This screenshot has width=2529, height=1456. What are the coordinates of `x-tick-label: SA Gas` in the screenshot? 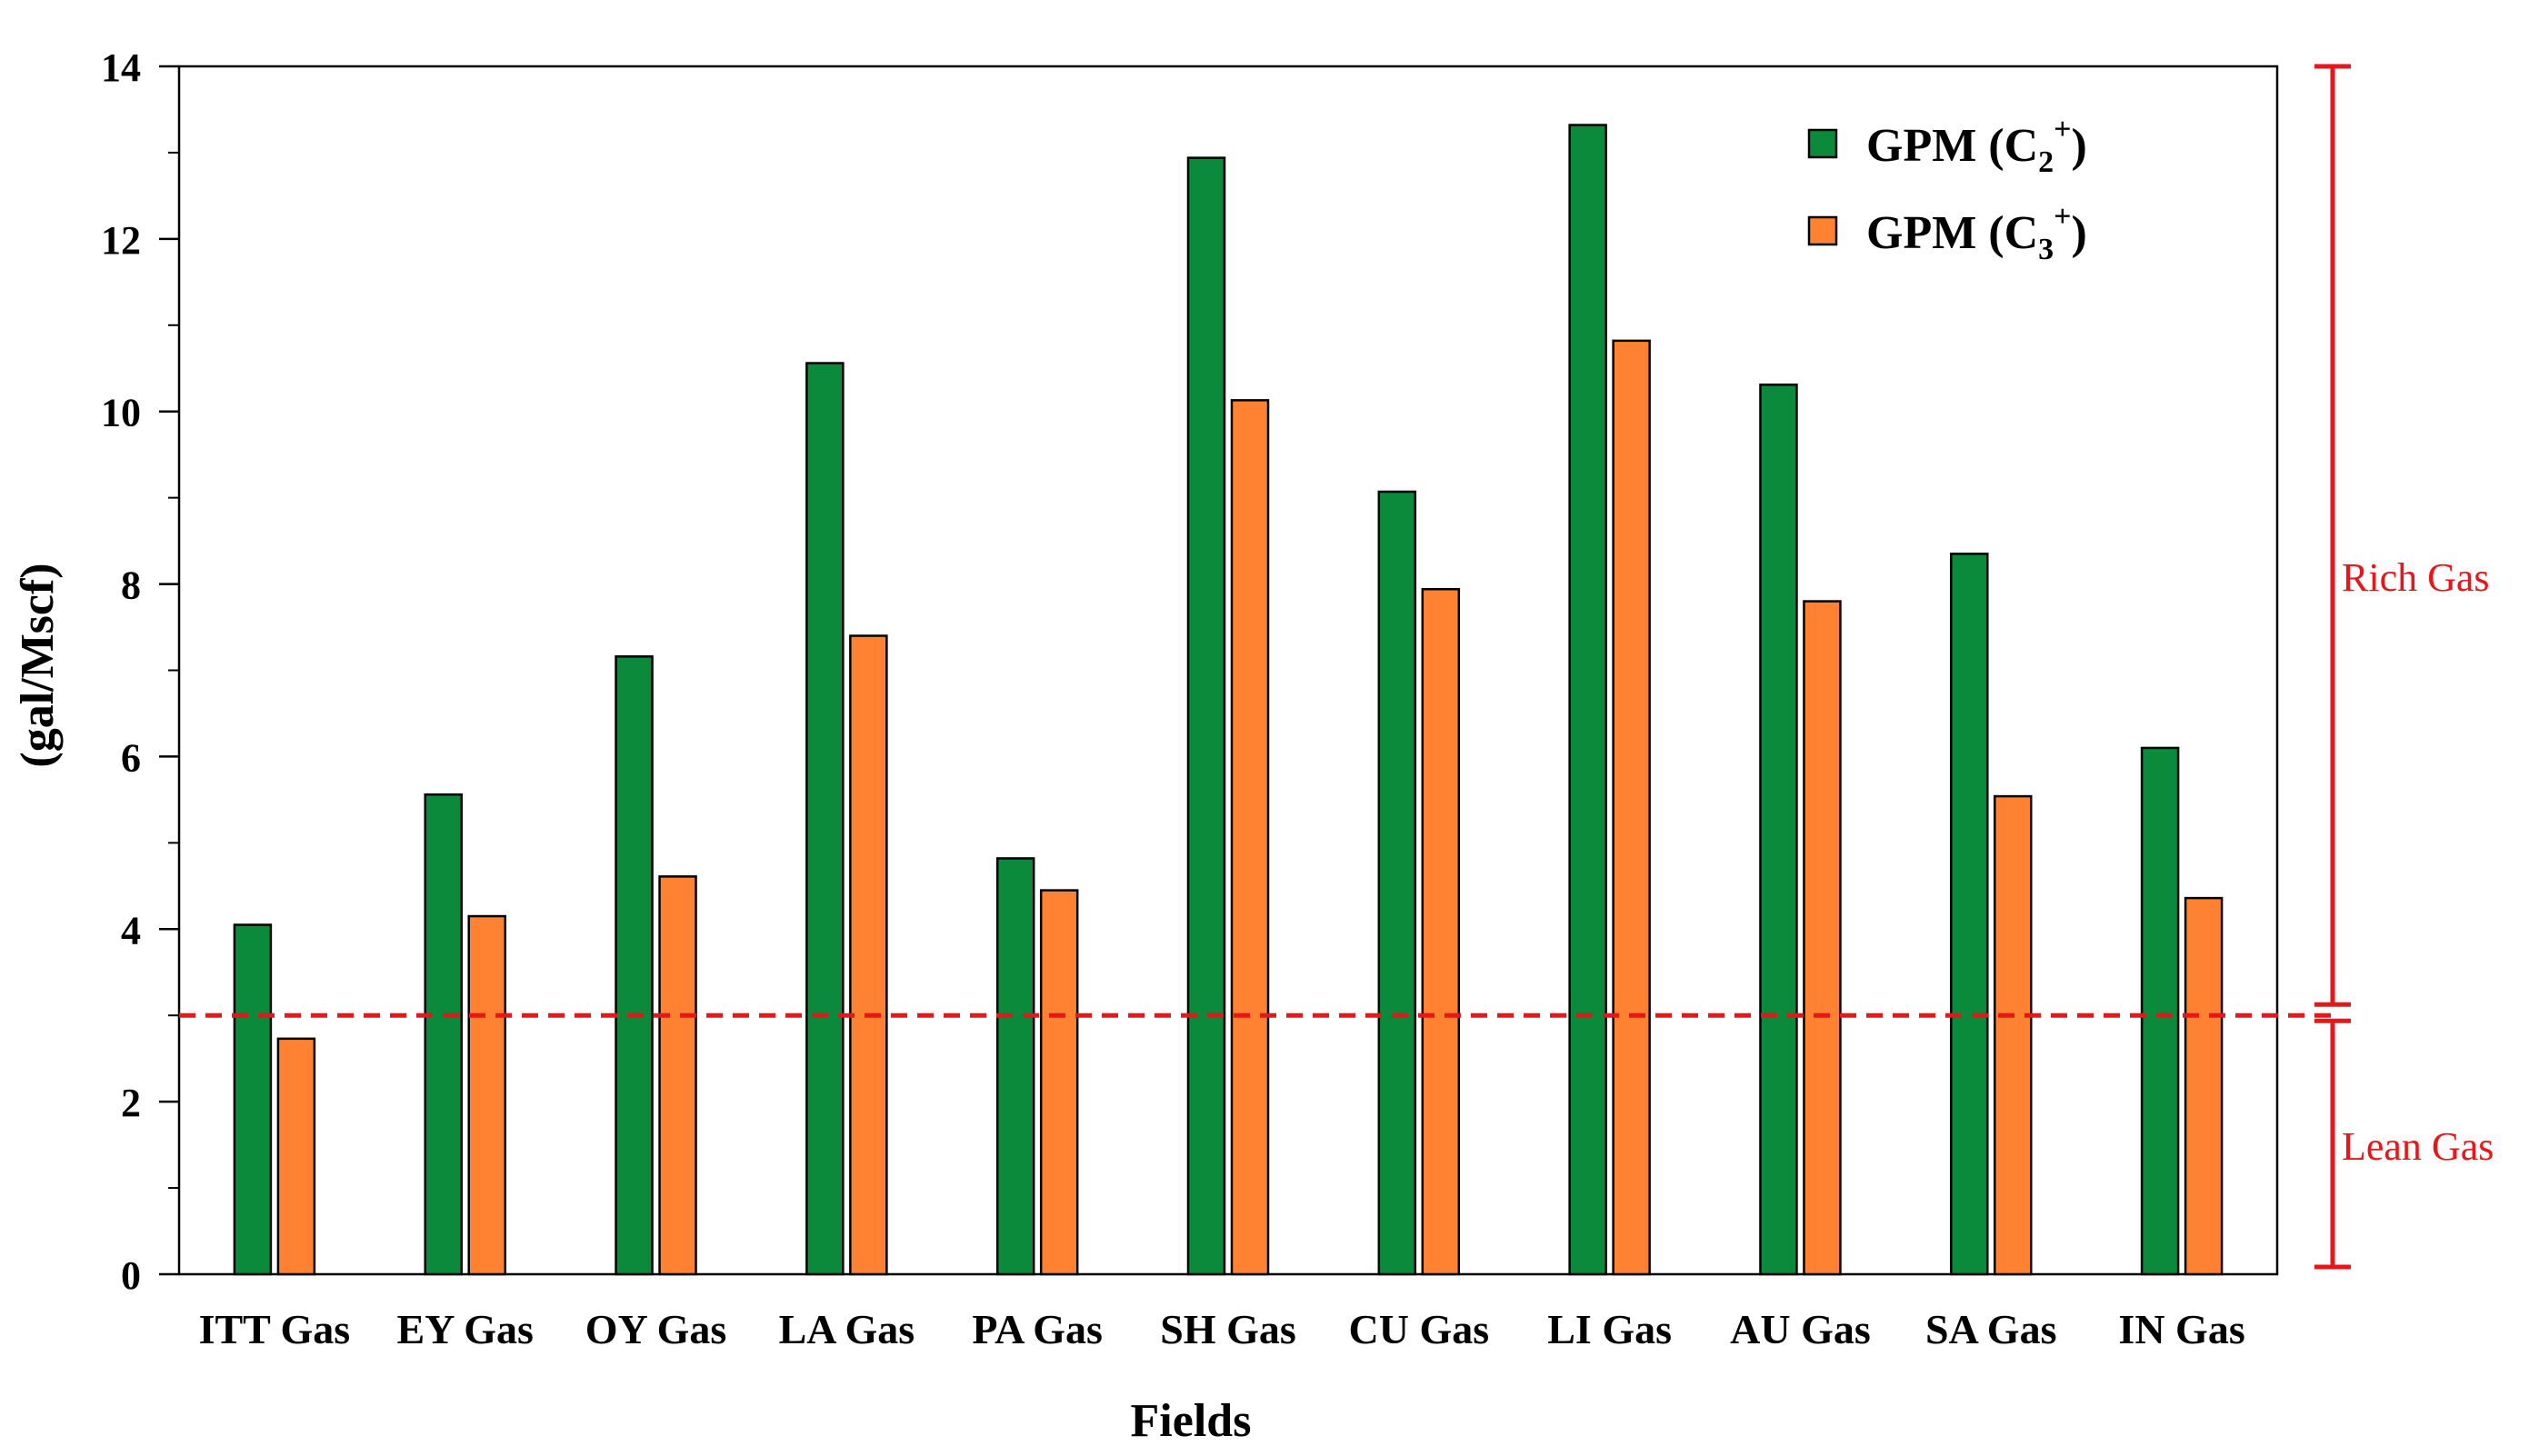 It's located at (1990, 1329).